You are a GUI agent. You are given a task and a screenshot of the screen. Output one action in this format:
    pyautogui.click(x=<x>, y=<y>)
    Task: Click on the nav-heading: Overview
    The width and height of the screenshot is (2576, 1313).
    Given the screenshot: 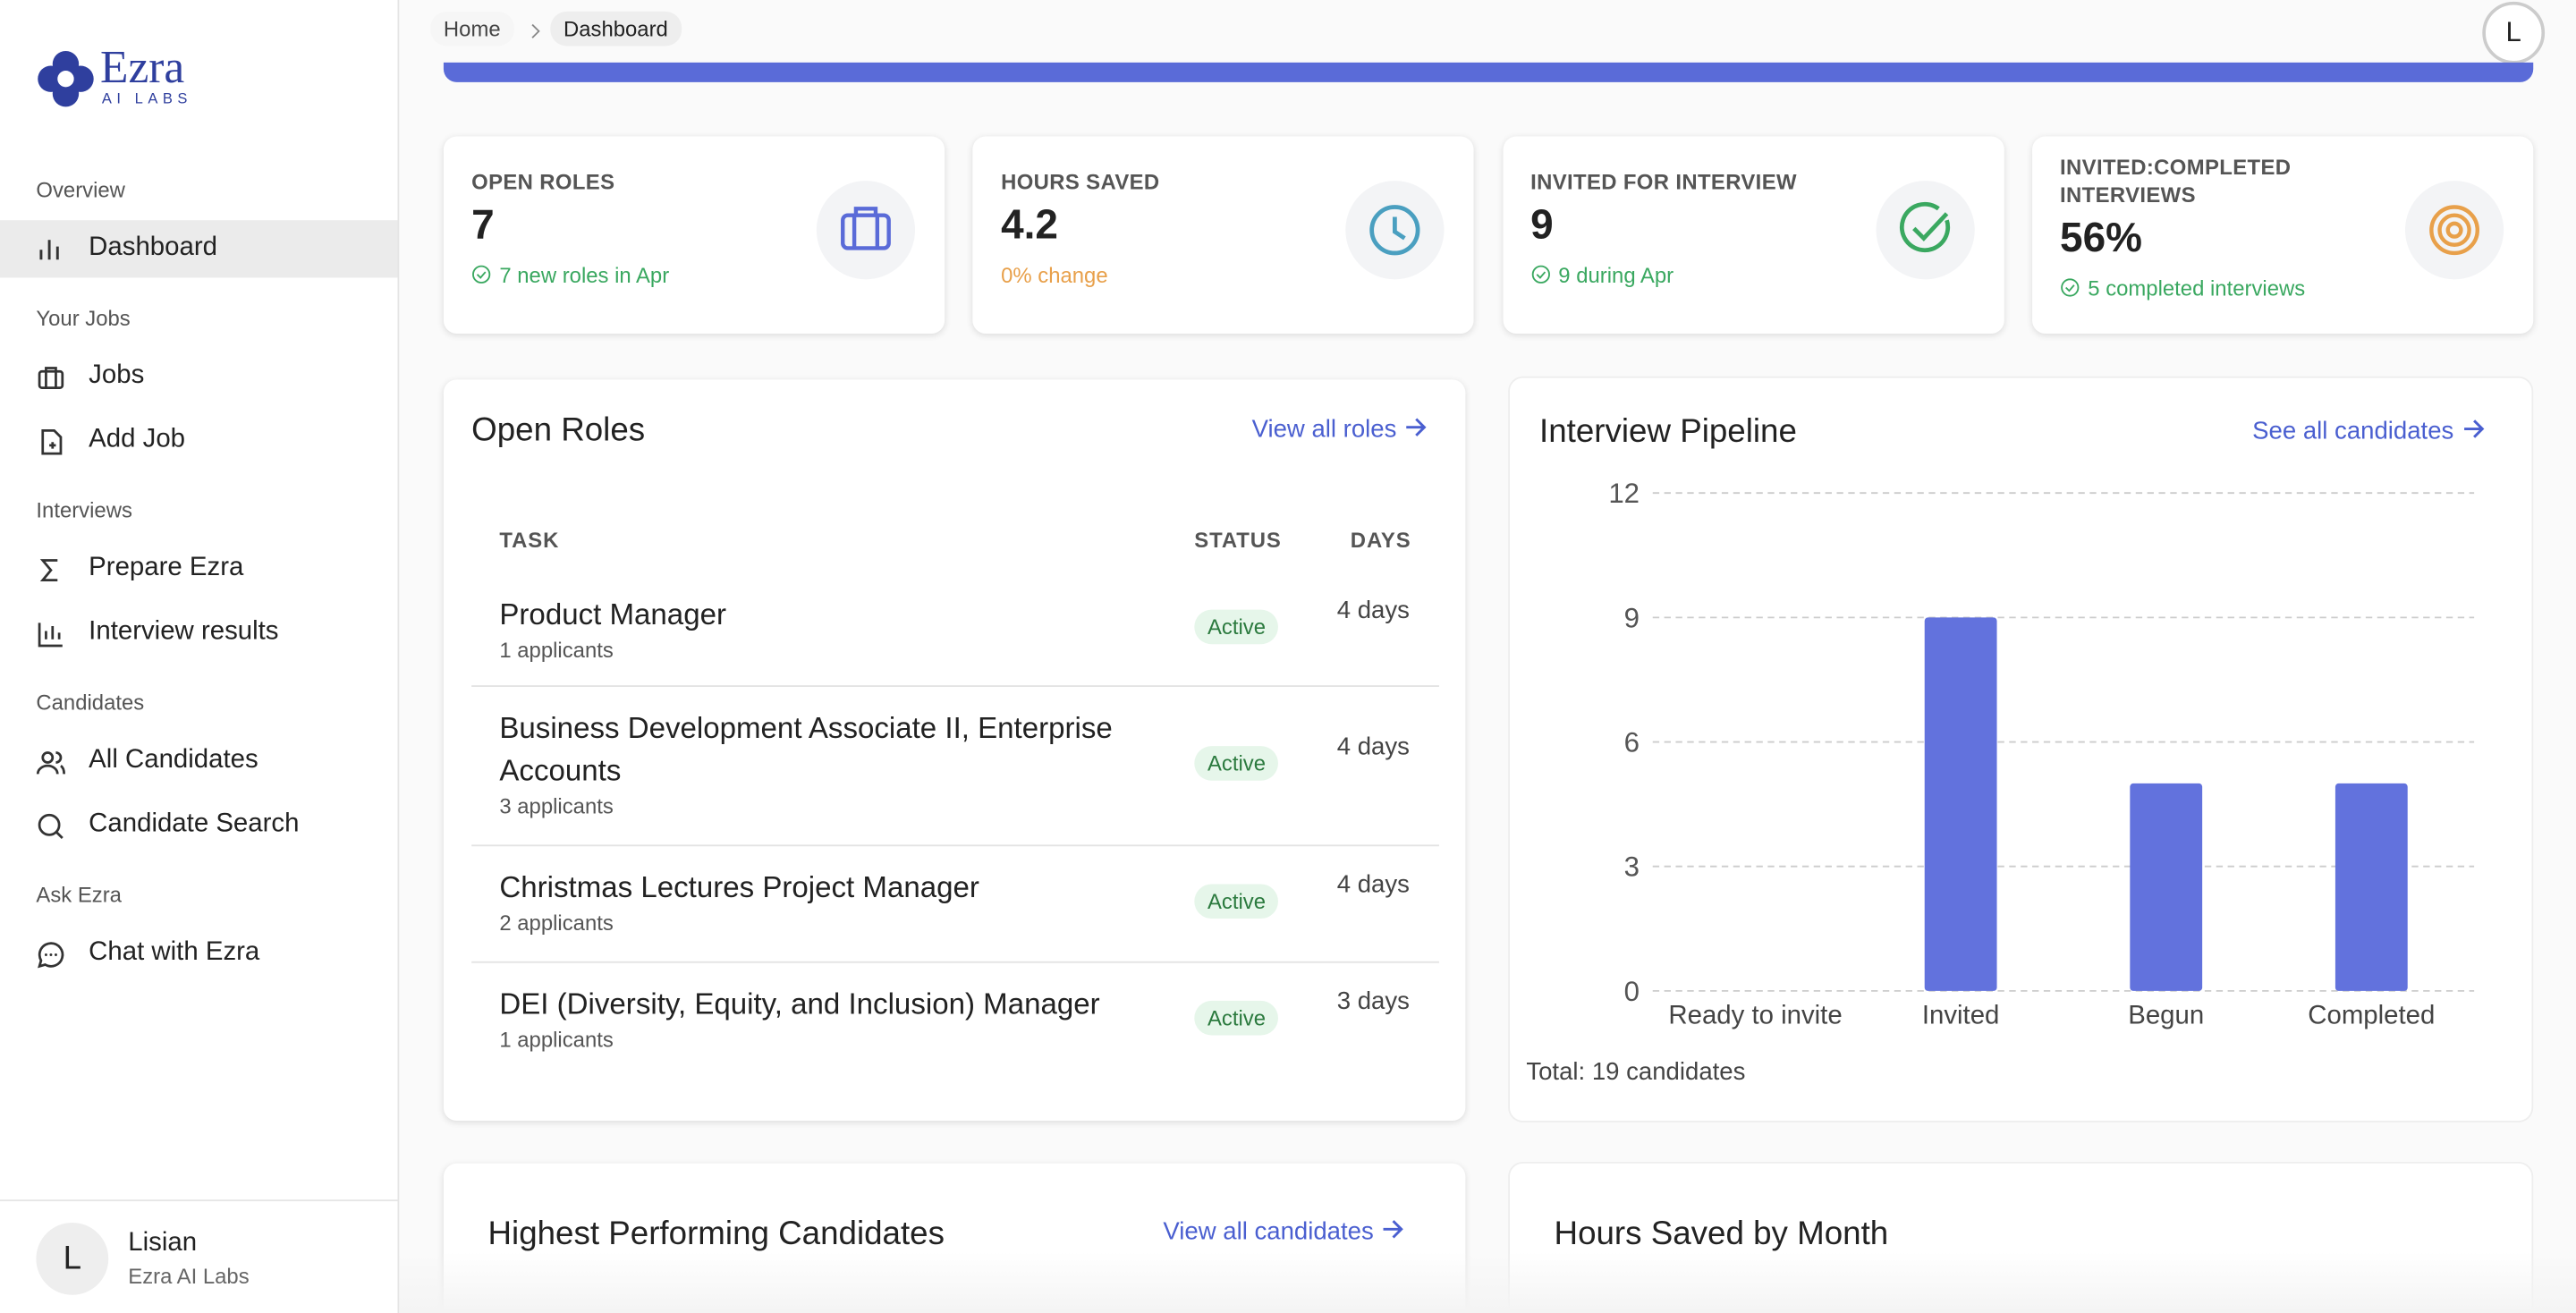 What is the action you would take?
    pyautogui.click(x=80, y=189)
    